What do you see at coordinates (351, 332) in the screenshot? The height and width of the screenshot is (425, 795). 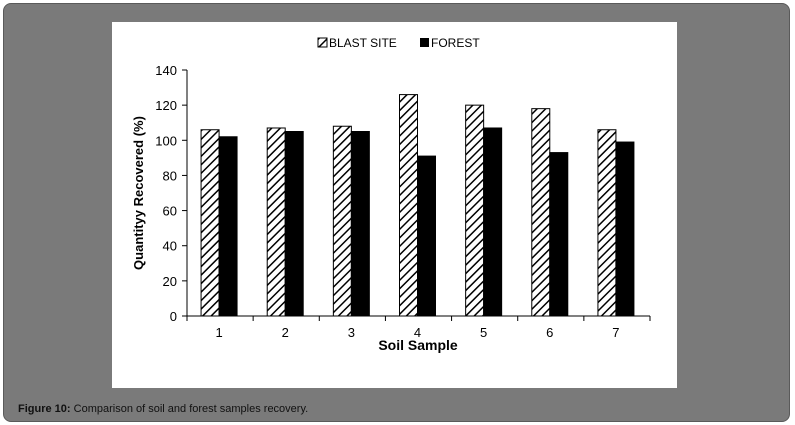 I see `x-tick-label: 3` at bounding box center [351, 332].